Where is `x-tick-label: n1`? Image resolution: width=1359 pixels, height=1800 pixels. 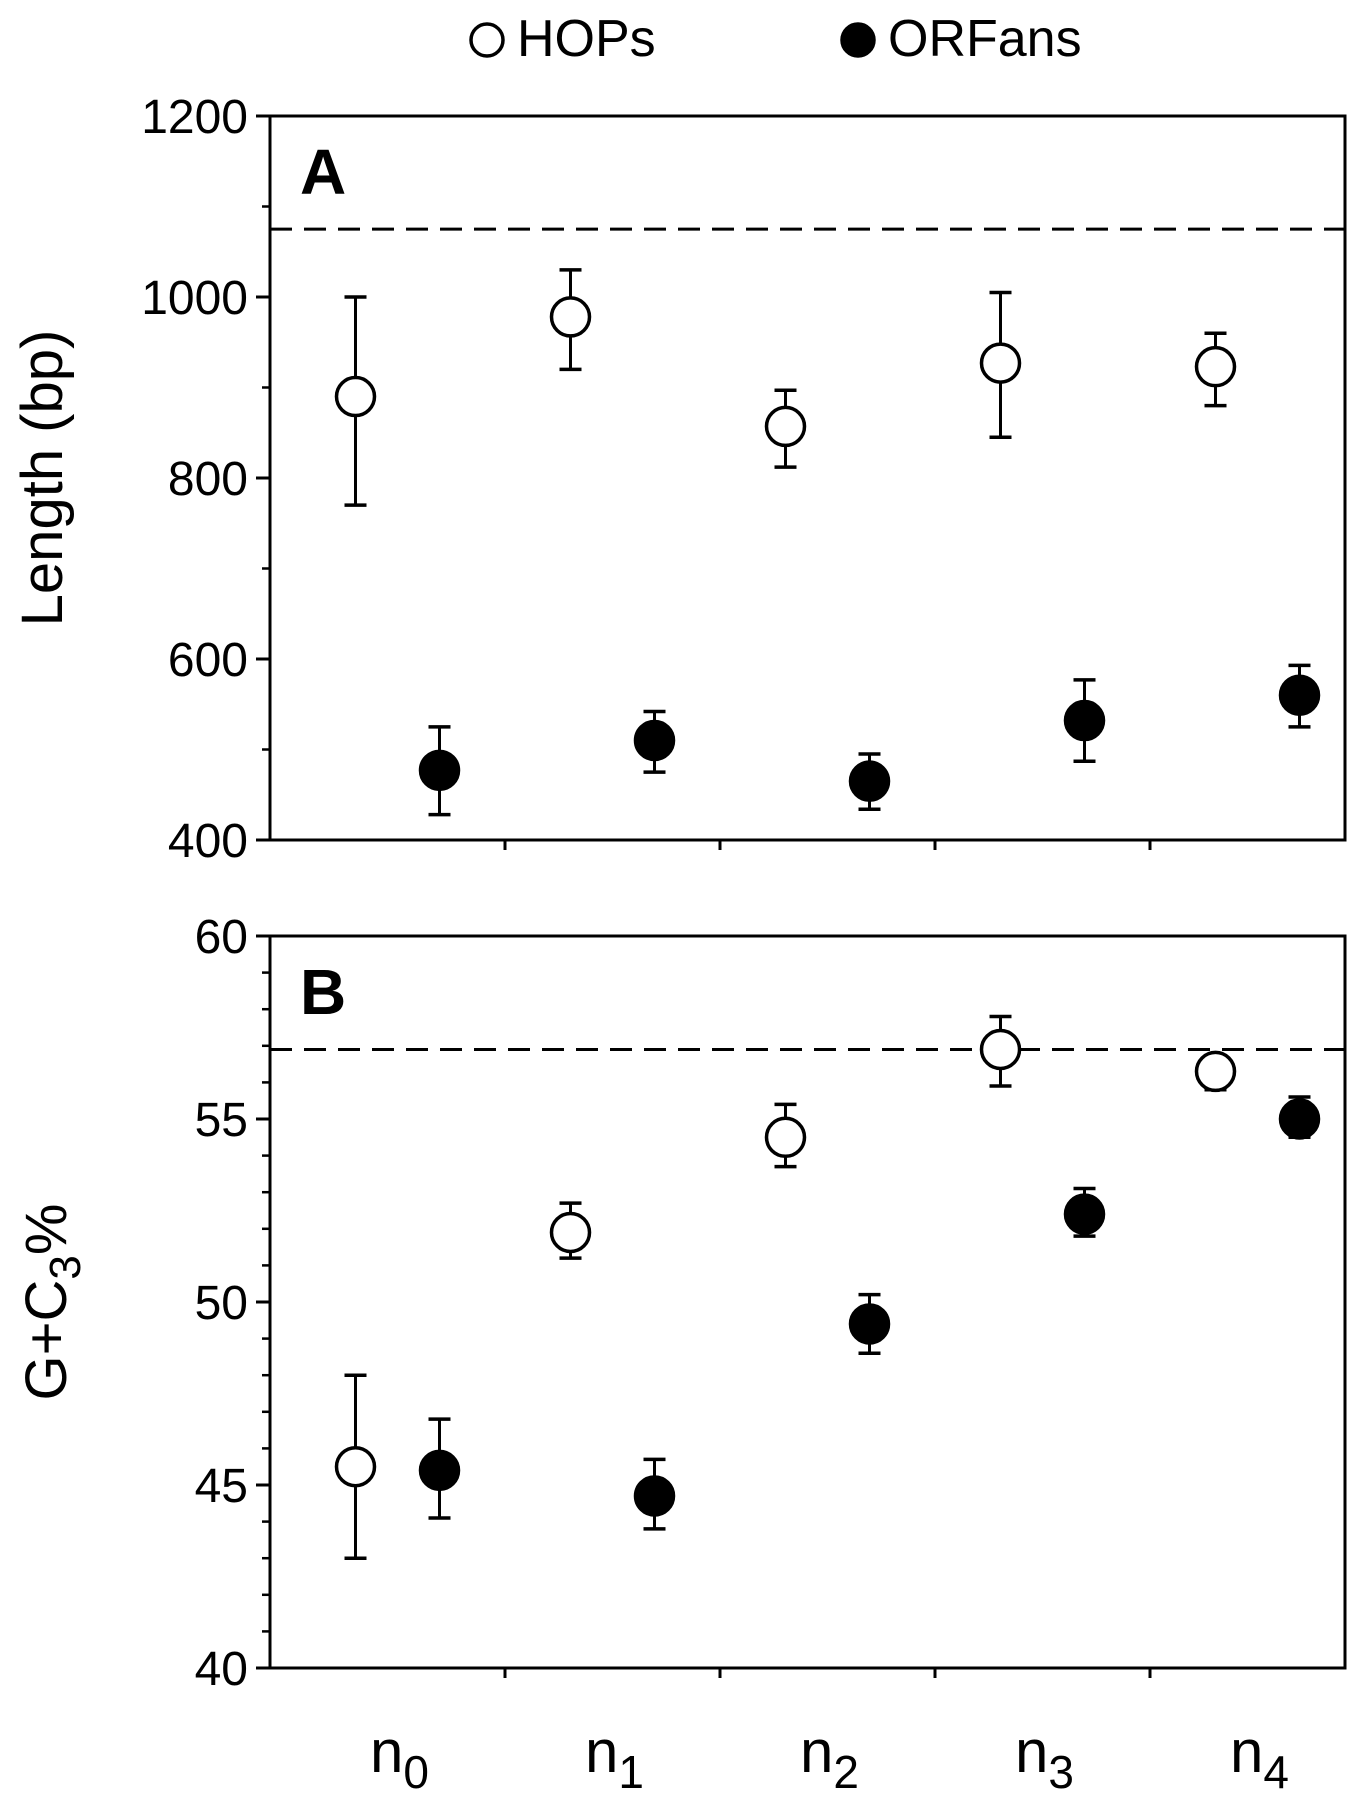 x-tick-label: n1 is located at coordinates (614, 1758).